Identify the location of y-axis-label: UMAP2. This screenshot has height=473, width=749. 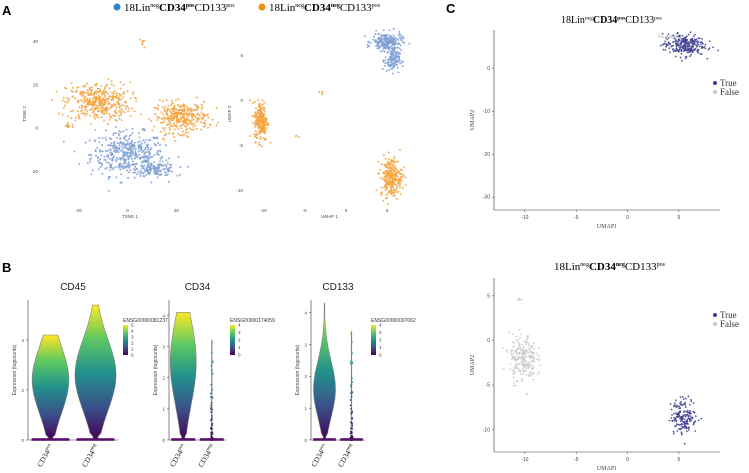
(473, 120).